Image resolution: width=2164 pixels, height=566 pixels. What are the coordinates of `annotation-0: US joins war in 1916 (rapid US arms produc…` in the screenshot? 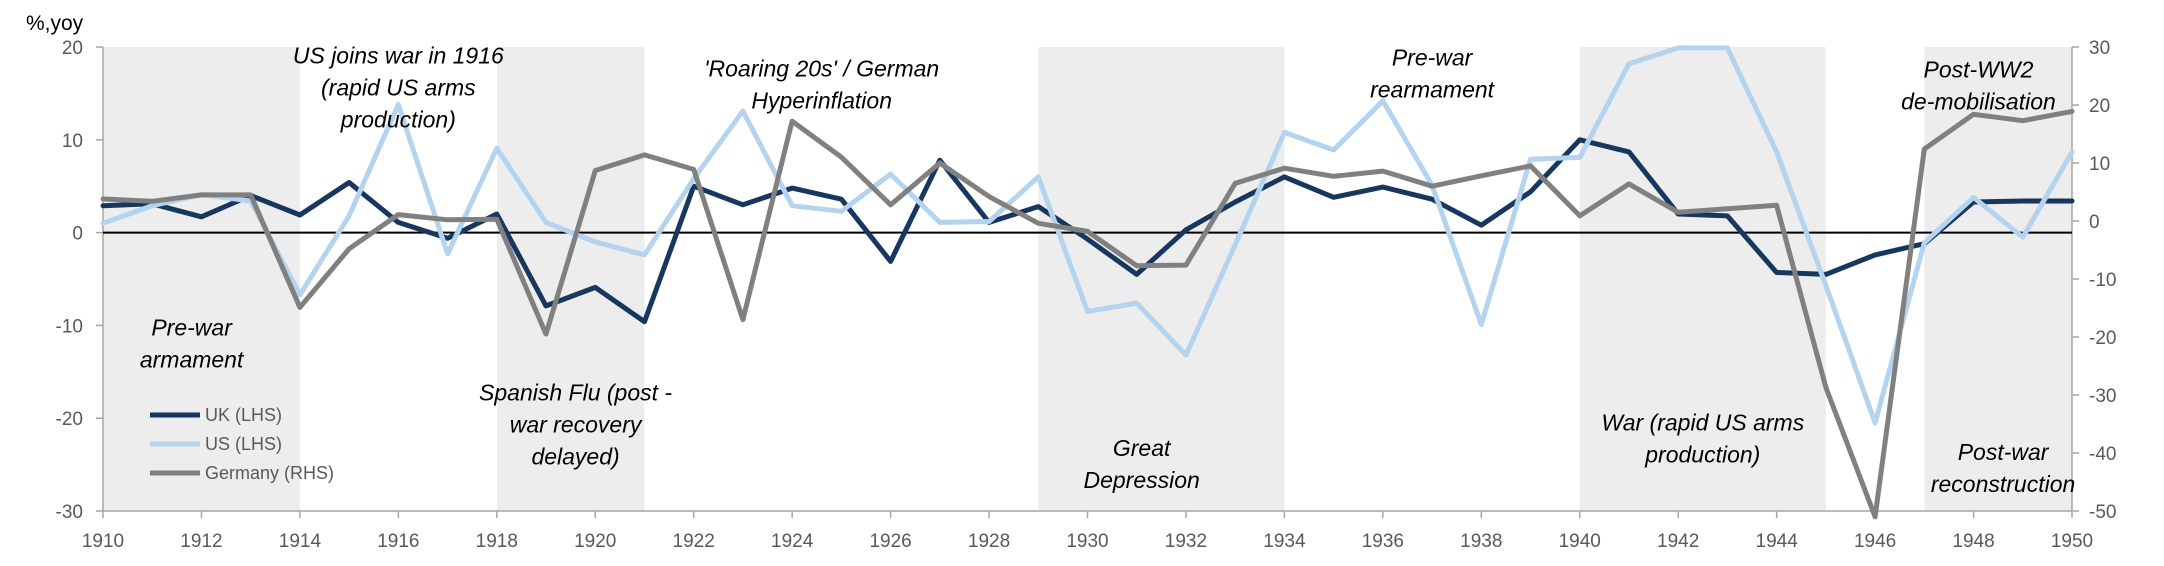 It's located at (398, 88).